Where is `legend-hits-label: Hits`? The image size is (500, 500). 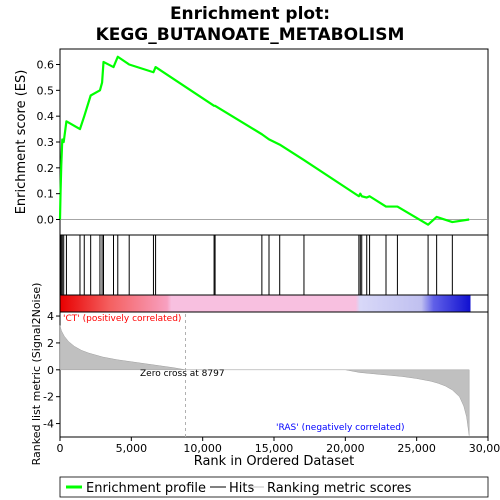
legend-hits-label: Hits is located at coordinates (241, 488).